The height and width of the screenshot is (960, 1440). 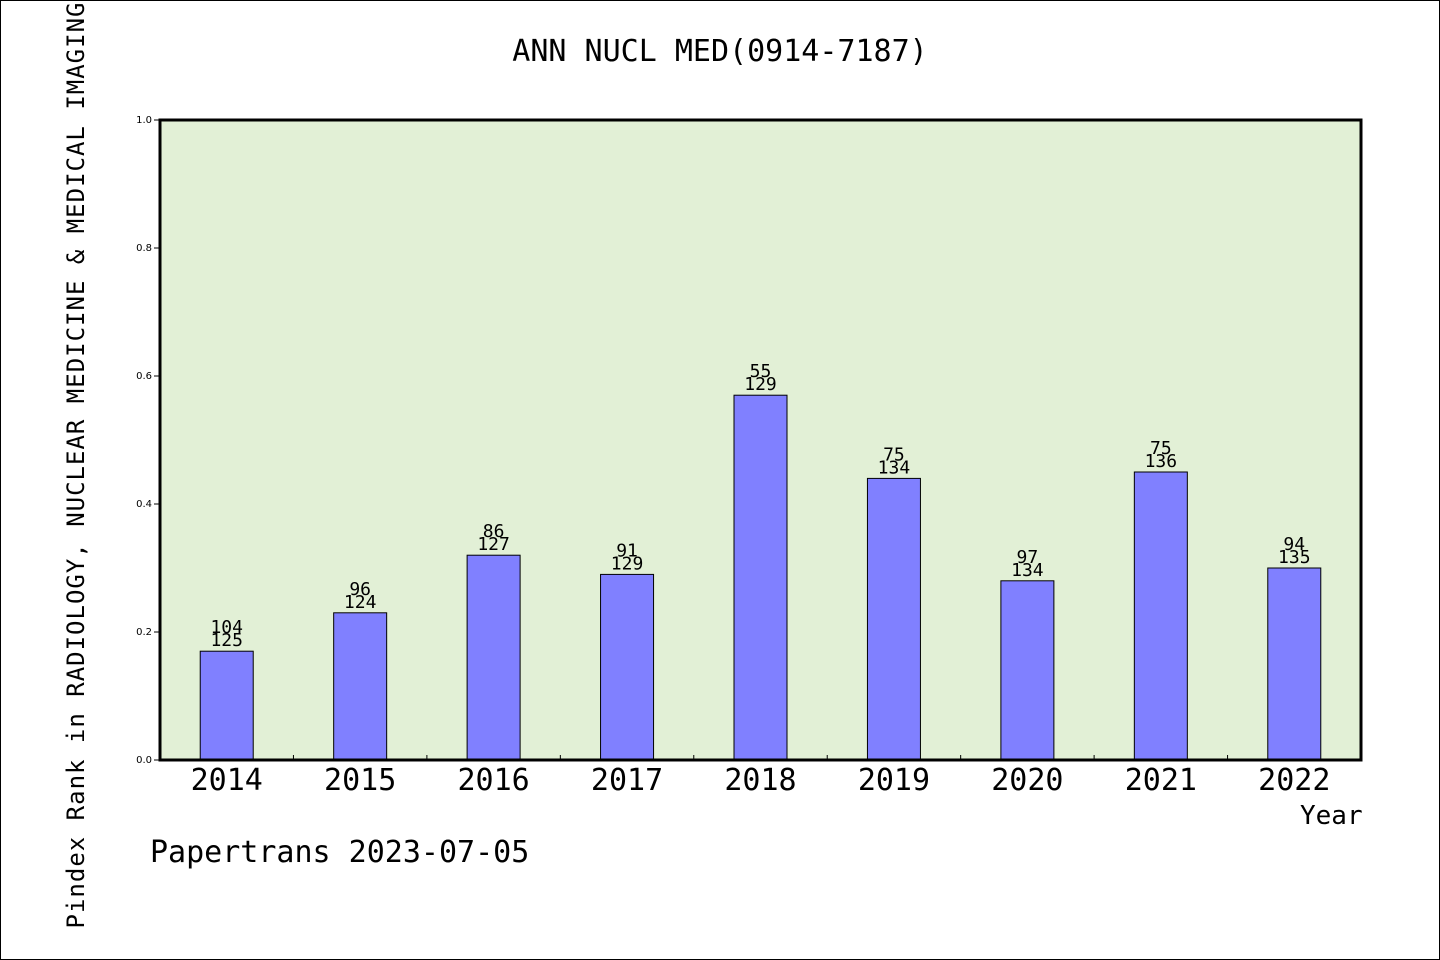 I want to click on x-axis-label: Year, so click(x=1331, y=816).